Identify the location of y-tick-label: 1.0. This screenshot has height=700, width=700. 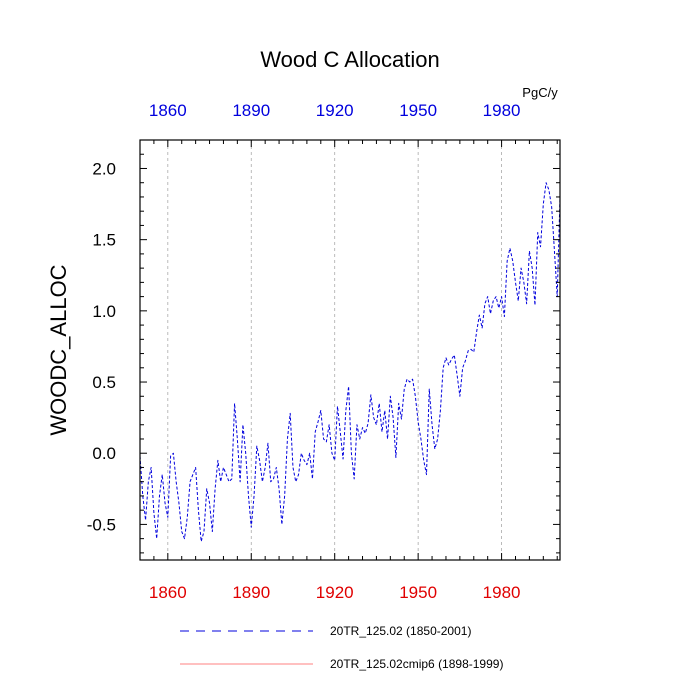
(104, 311).